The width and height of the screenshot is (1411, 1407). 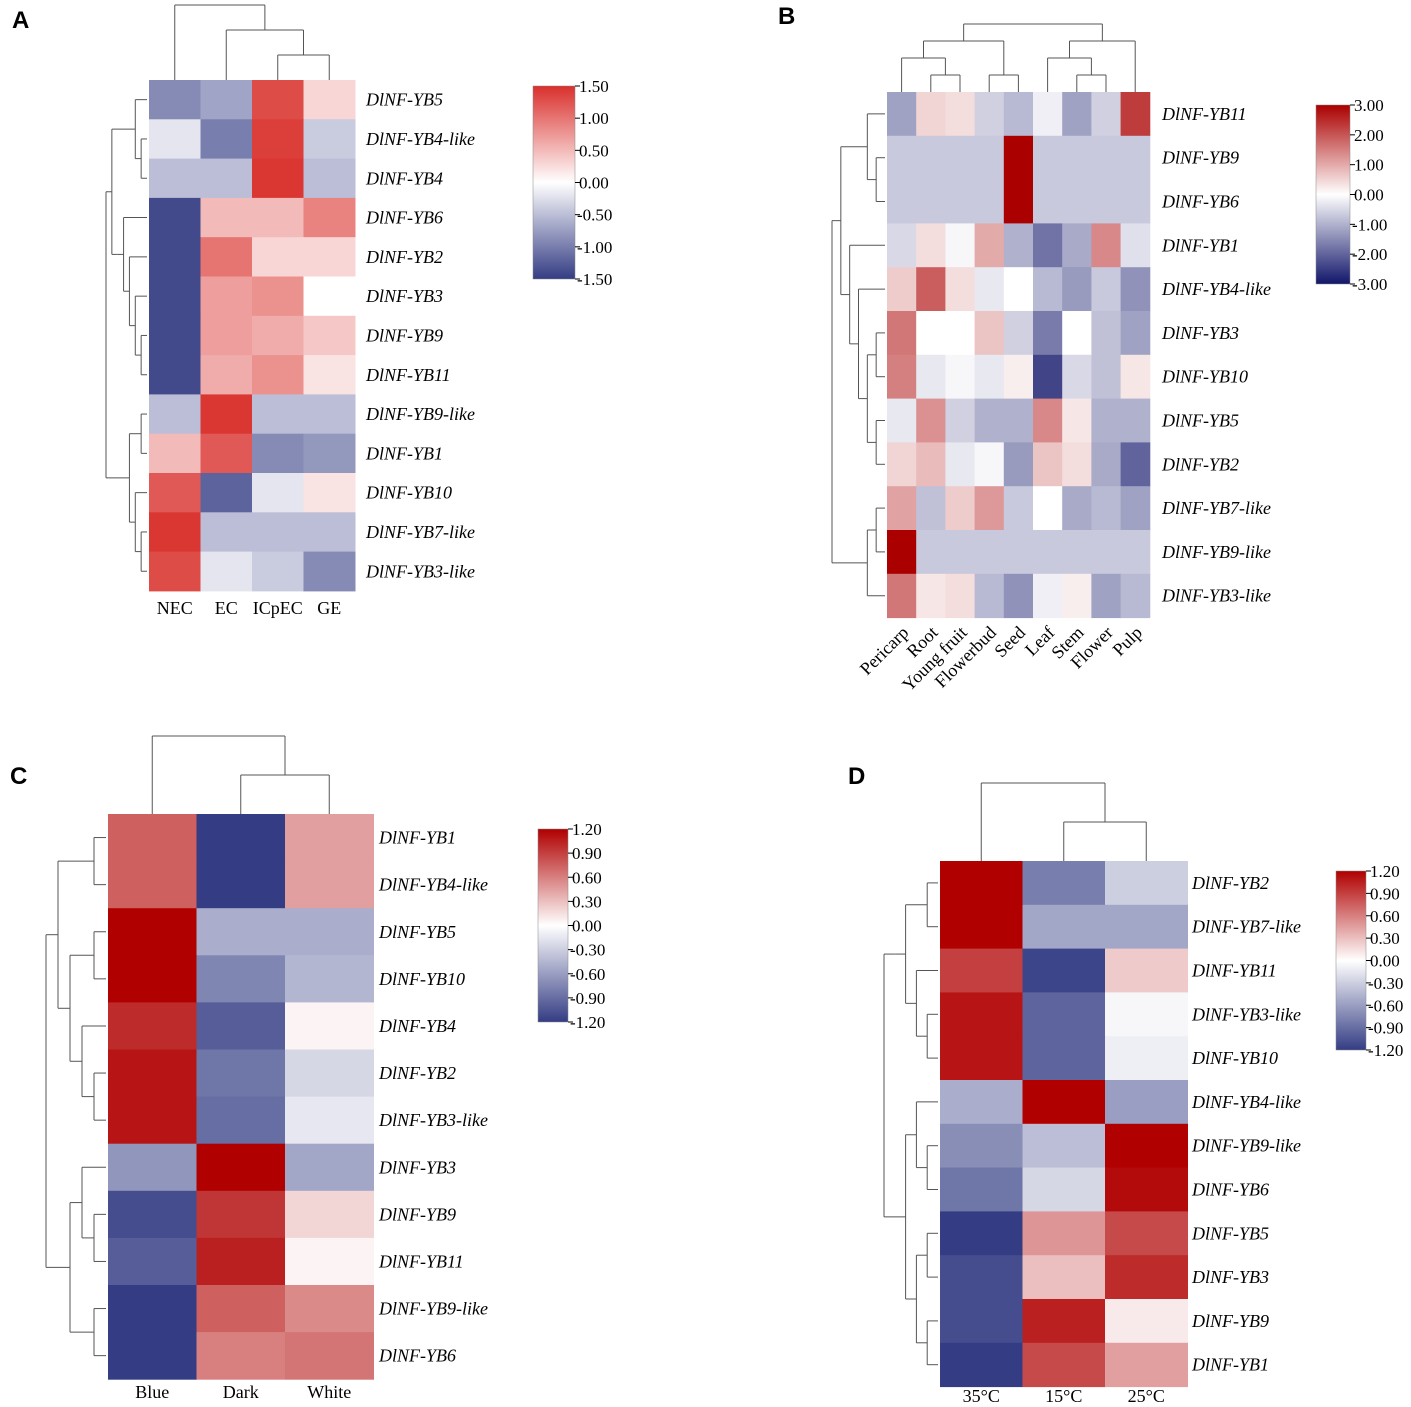 I want to click on column-label: EC, so click(x=226, y=608).